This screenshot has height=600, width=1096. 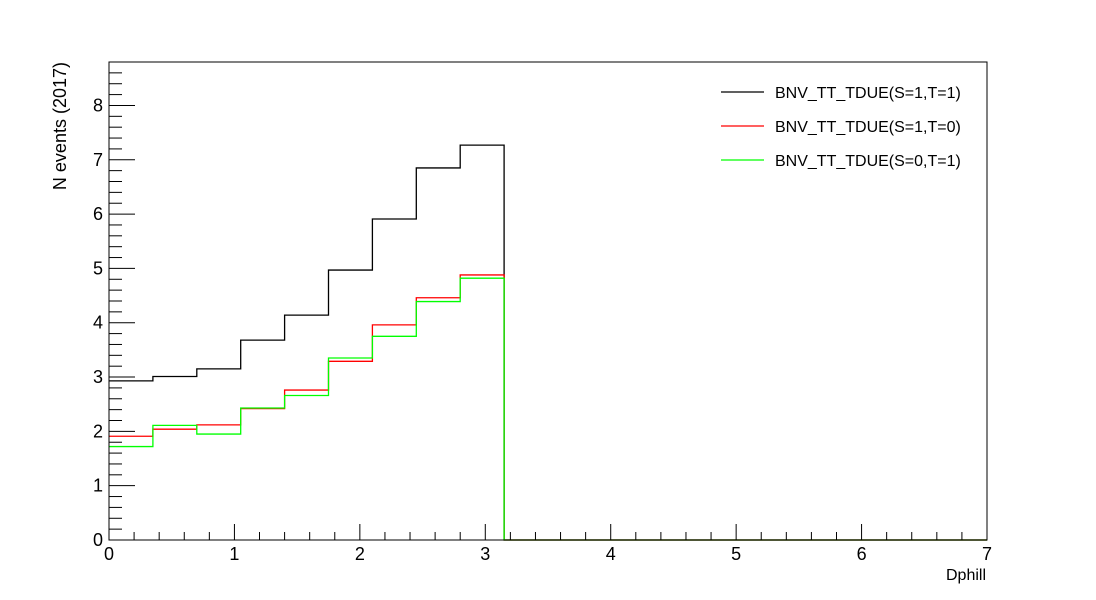 What do you see at coordinates (966, 575) in the screenshot?
I see `x-axis-label: Dphill` at bounding box center [966, 575].